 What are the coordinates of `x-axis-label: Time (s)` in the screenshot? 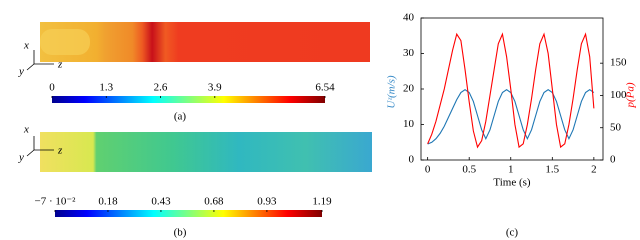 It's located at (512, 183).